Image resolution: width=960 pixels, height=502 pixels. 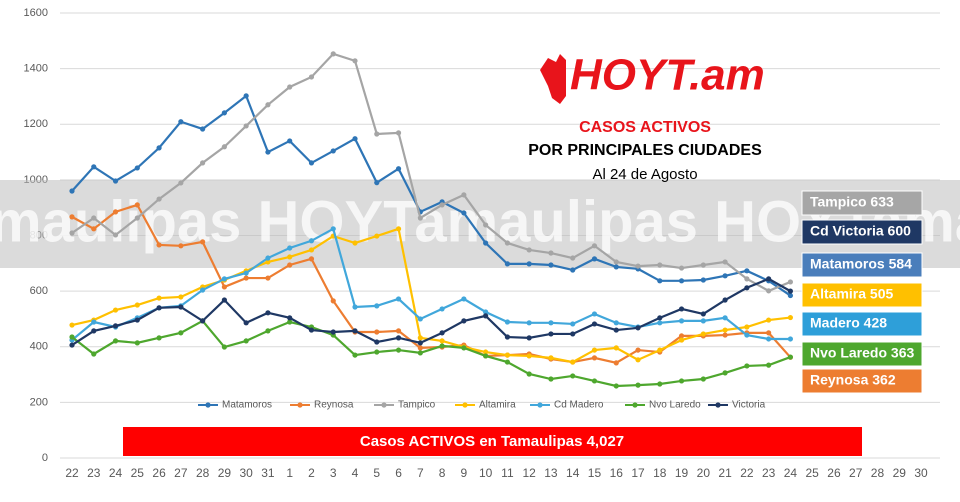 What do you see at coordinates (813, 473) in the screenshot?
I see `x-tick-label: 25` at bounding box center [813, 473].